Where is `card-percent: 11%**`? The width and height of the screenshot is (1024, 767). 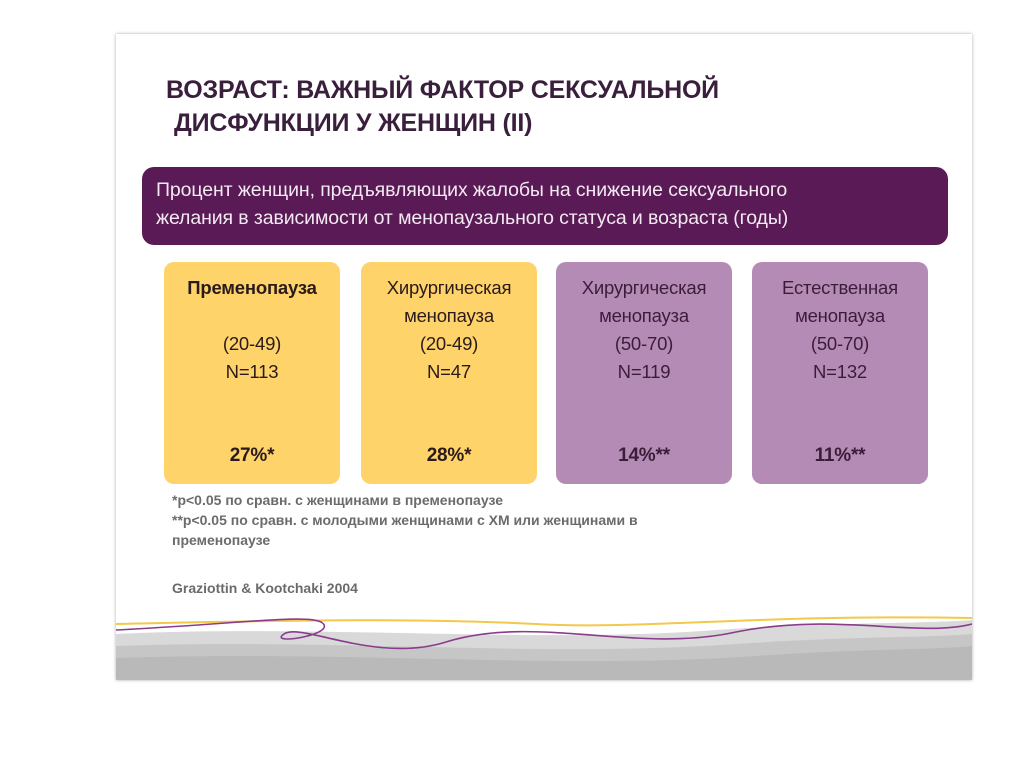
card-percent: 11%** is located at coordinates (840, 455).